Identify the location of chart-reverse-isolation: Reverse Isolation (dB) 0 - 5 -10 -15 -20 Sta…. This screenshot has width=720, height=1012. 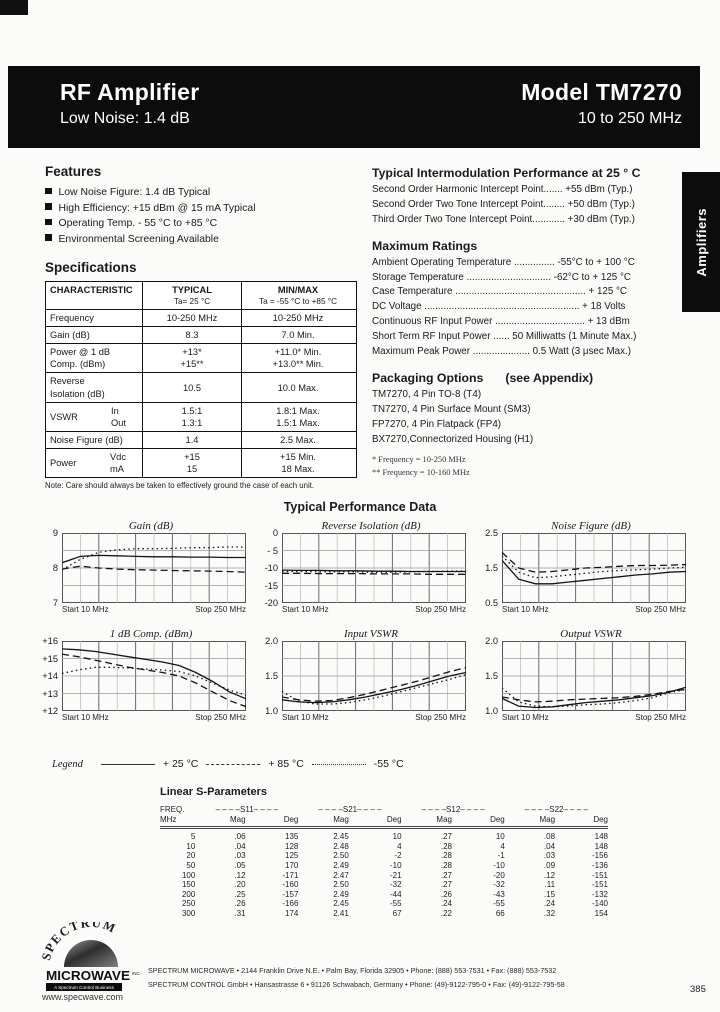
(366, 567).